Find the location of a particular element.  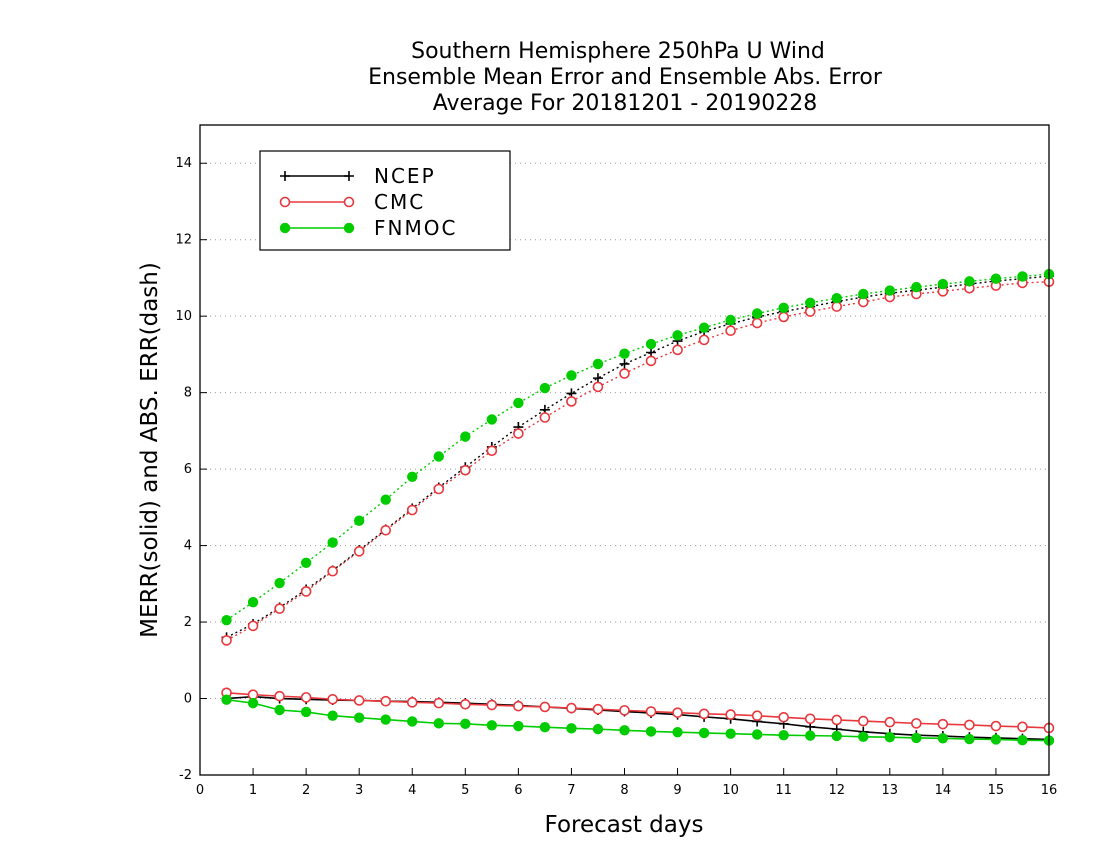

x-tick-label: 3 is located at coordinates (359, 790).